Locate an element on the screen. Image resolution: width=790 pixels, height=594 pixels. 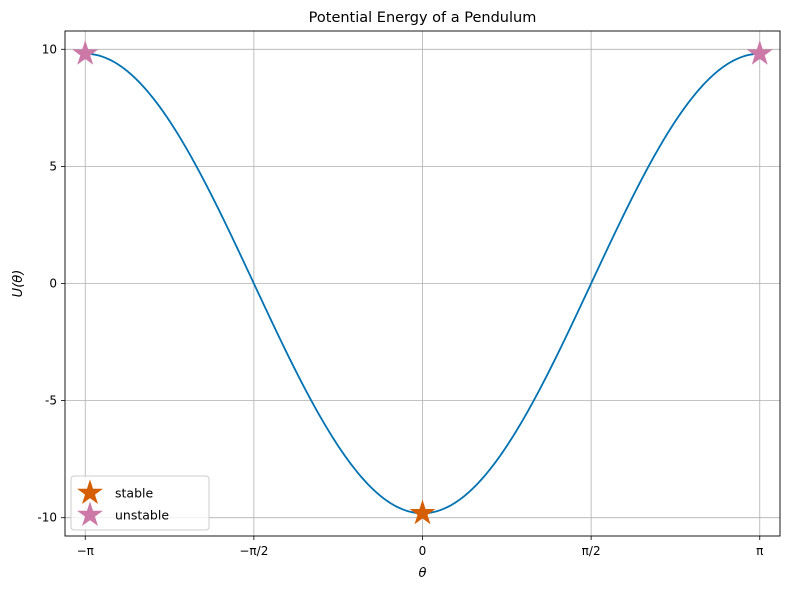
legend-stable-label: stable is located at coordinates (134, 493).